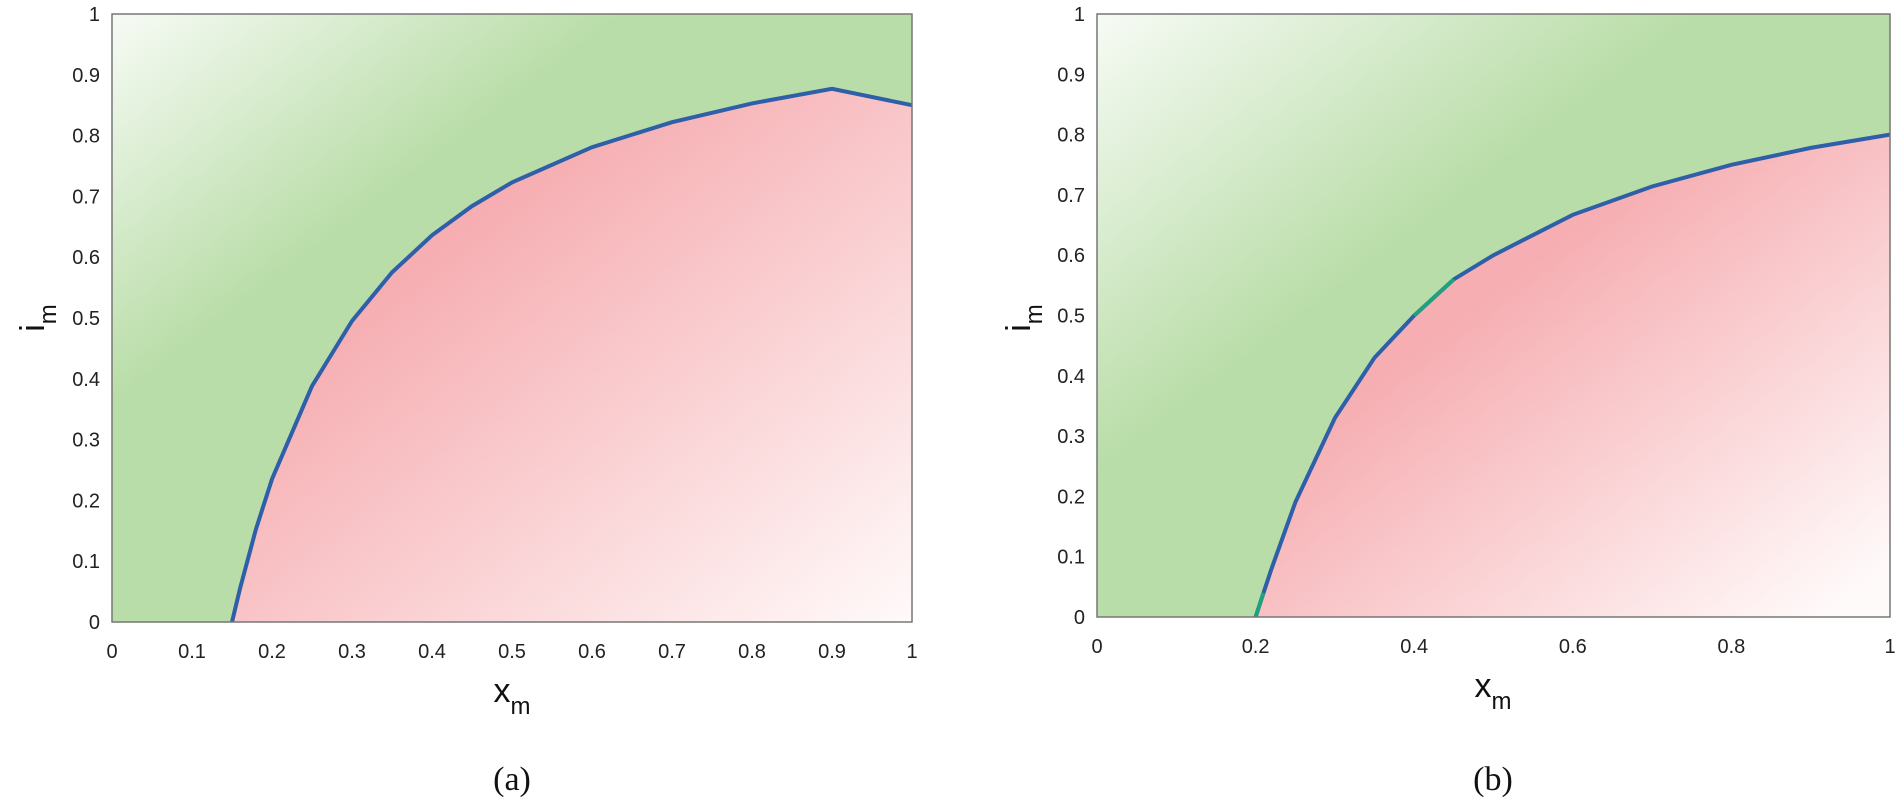  What do you see at coordinates (192, 652) in the screenshot?
I see `x-tick-label: 0.1` at bounding box center [192, 652].